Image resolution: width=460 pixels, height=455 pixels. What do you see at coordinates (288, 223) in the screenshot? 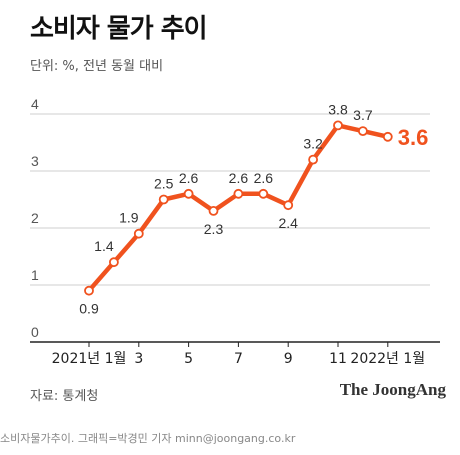
I see `data-label-8: 2.4` at bounding box center [288, 223].